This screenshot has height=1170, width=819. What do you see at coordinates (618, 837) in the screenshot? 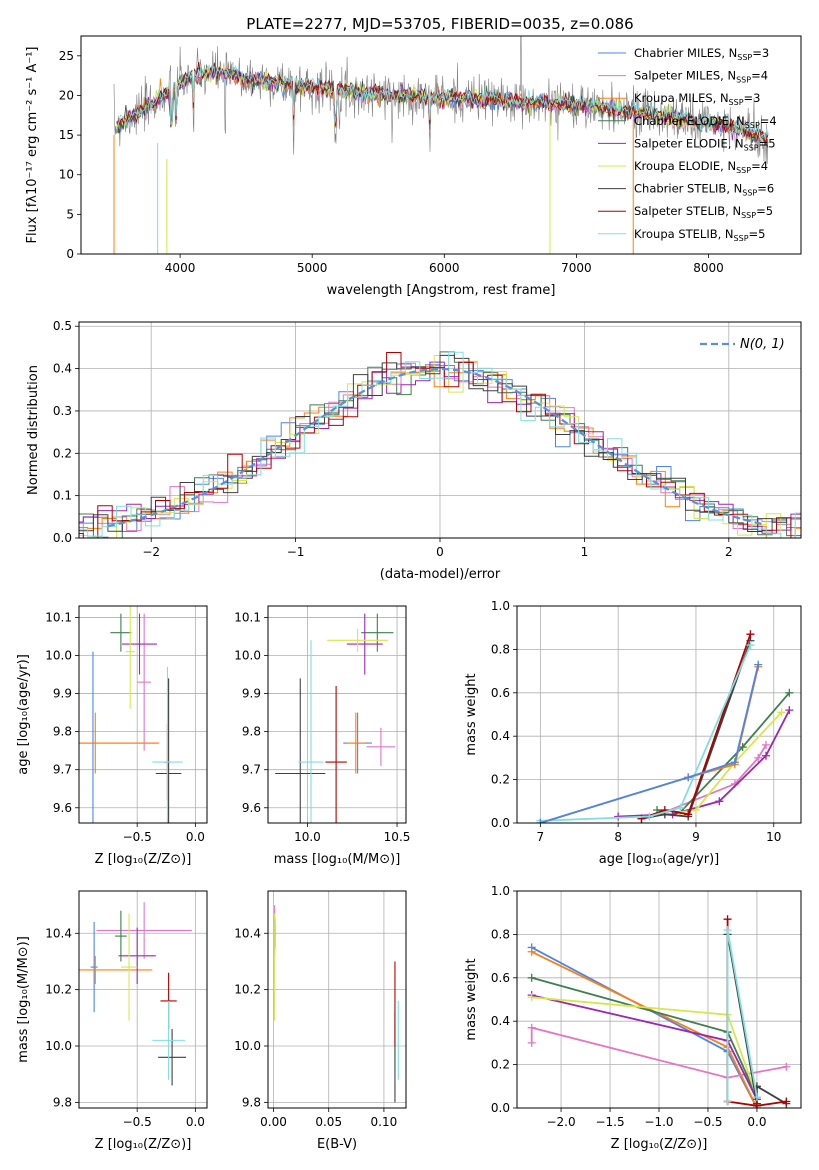
I see `x-tick-label: 8` at bounding box center [618, 837].